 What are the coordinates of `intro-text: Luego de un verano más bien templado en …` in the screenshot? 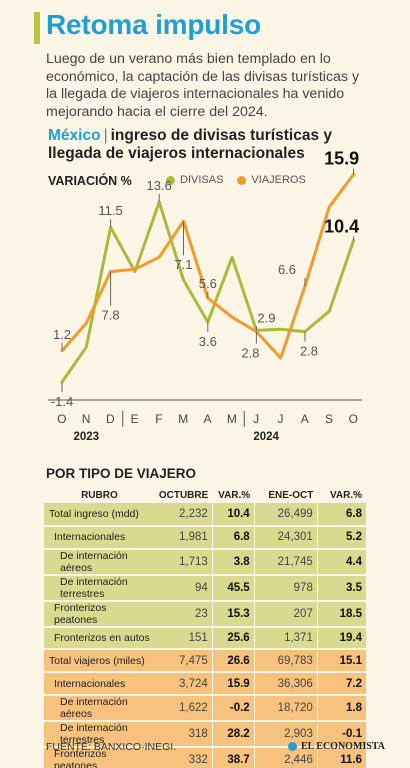 It's located at (203, 85).